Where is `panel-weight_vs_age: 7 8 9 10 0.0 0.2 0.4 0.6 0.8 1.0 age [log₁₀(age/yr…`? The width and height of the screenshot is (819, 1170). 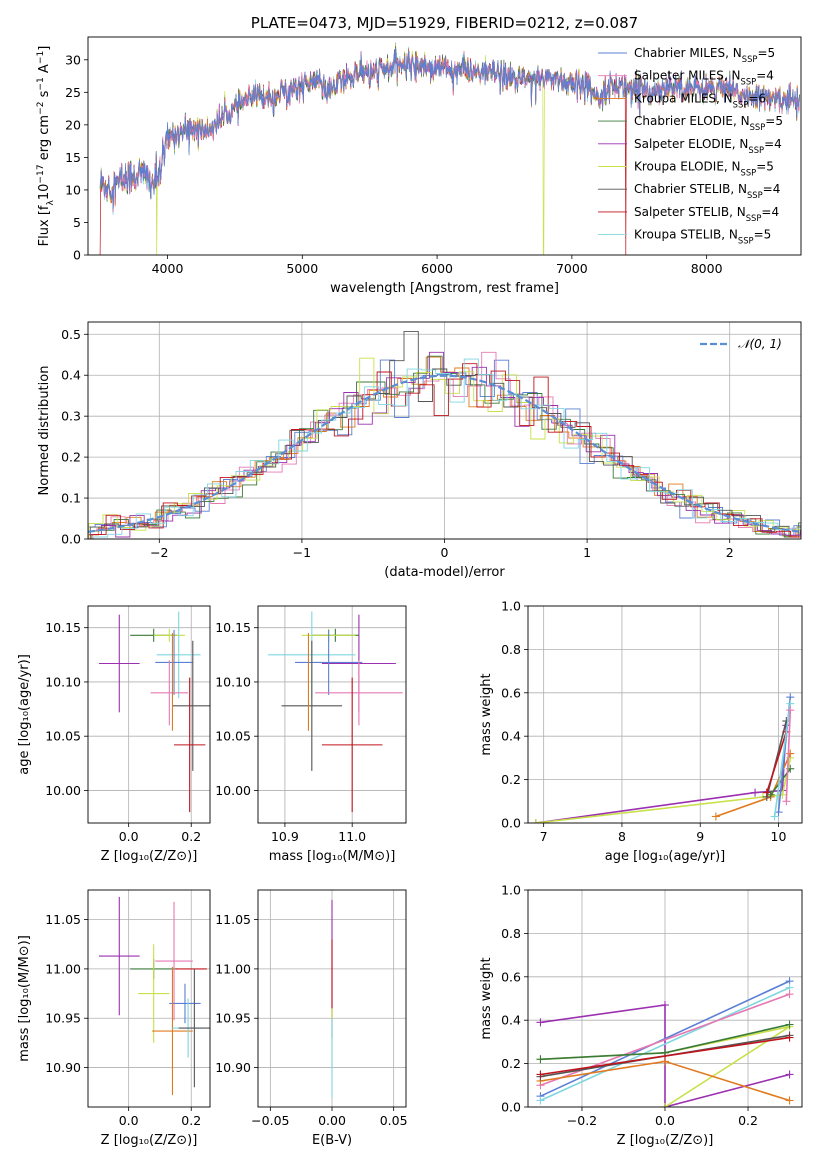
panel-weight_vs_age: 7 8 9 10 0.0 0.2 0.4 0.6 0.8 1.0 age [log₁₀(age/yr… is located at coordinates (641, 731).